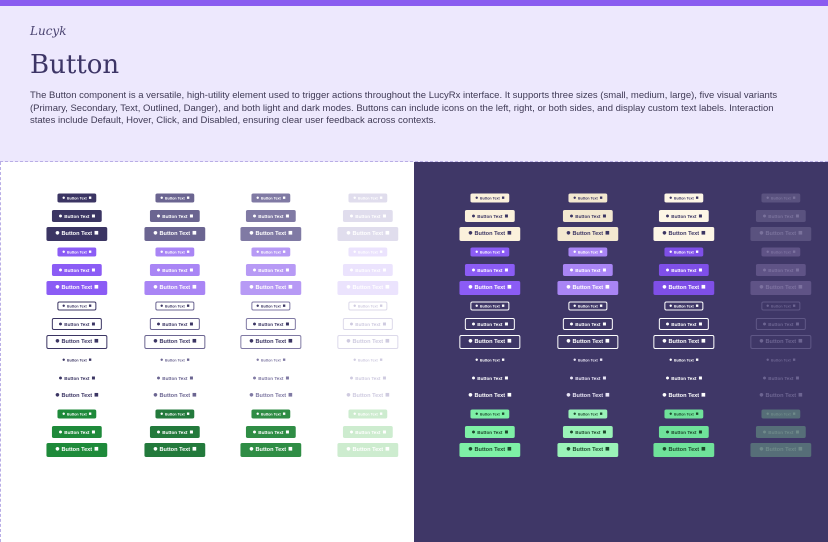 The image size is (828, 542). I want to click on light-secondary-large-default-button: ● Button Text ■, so click(77, 288).